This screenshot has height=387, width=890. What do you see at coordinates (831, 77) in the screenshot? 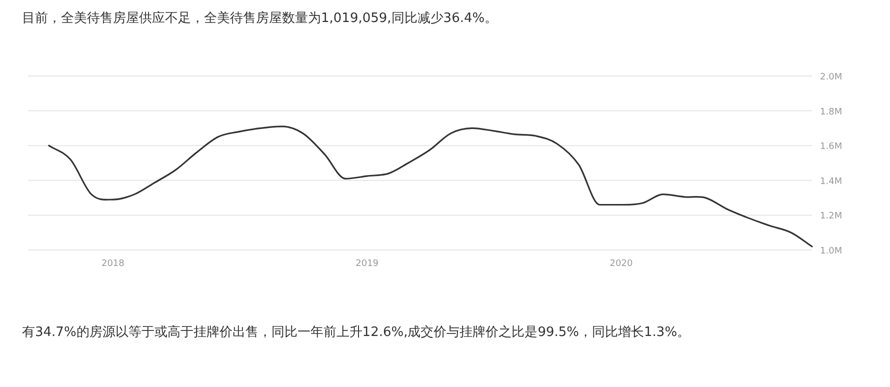
I see `y-tick-label: 2.0M` at bounding box center [831, 77].